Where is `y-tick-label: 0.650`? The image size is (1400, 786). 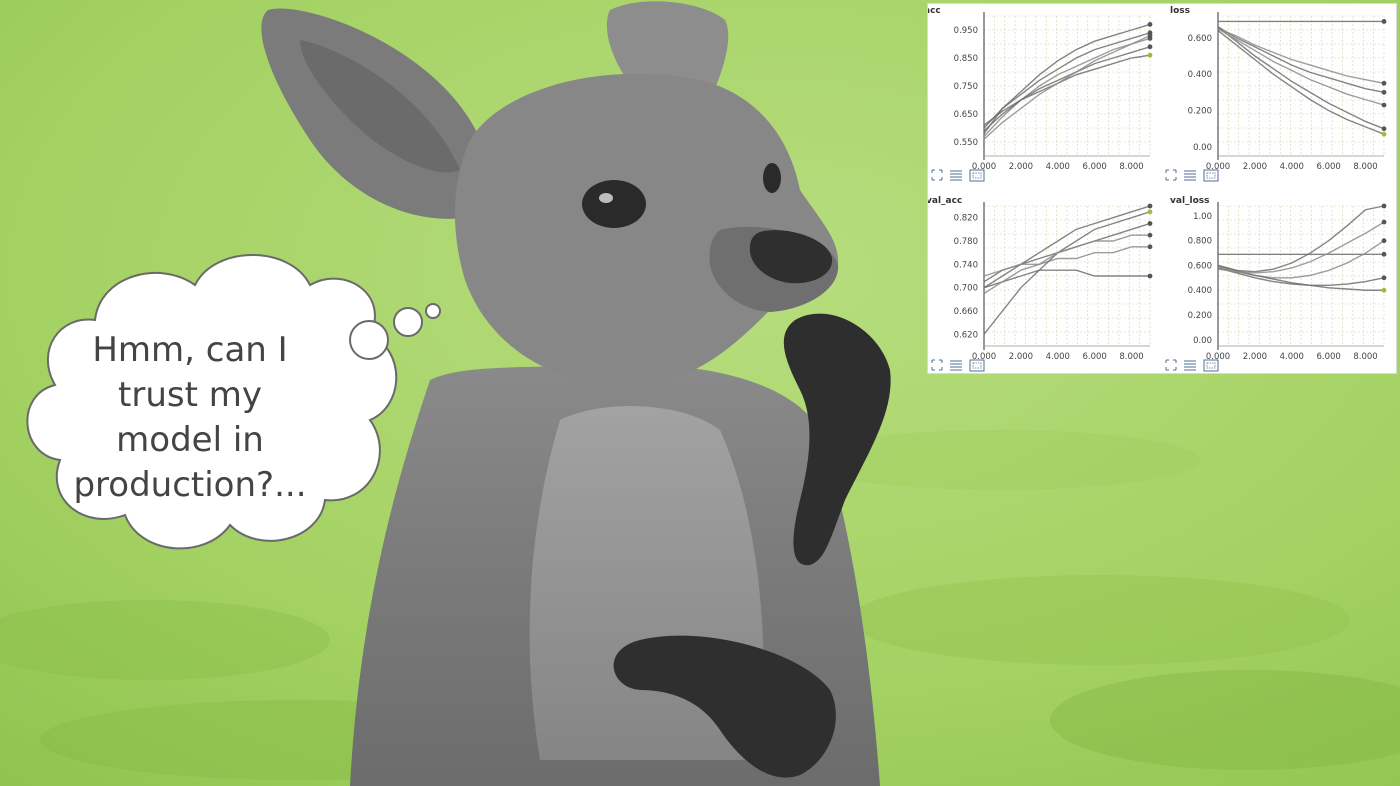 y-tick-label: 0.650 is located at coordinates (966, 115).